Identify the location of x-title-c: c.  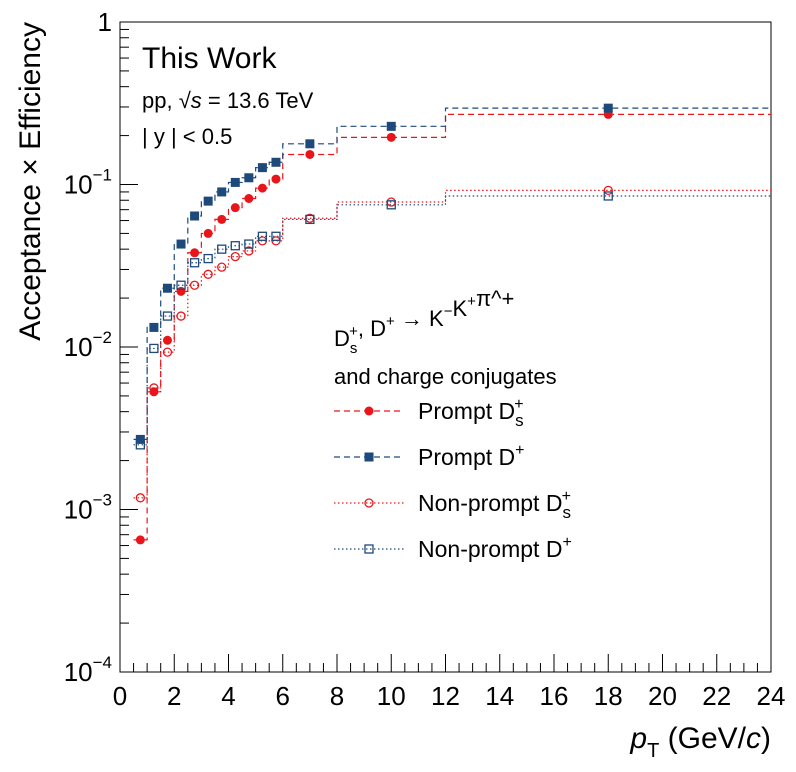
(753, 738).